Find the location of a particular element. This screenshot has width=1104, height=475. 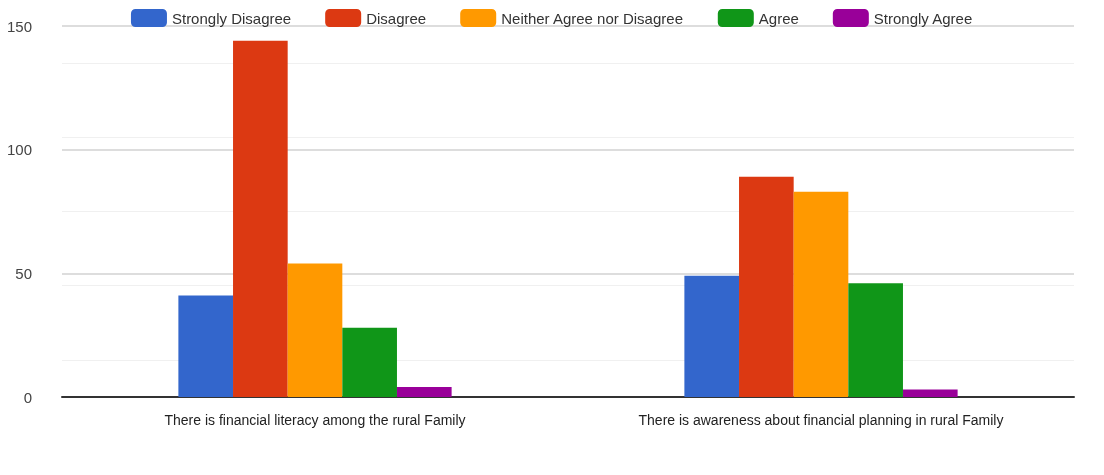

legend-label: Strongly Disagree is located at coordinates (231, 18).